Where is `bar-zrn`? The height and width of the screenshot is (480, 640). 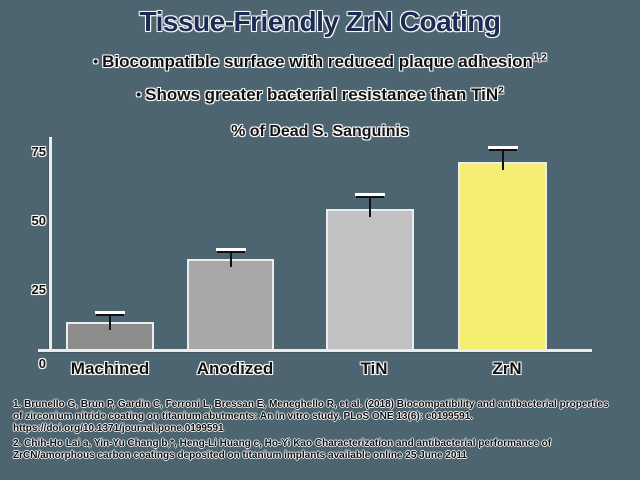
bar-zrn is located at coordinates (502, 256).